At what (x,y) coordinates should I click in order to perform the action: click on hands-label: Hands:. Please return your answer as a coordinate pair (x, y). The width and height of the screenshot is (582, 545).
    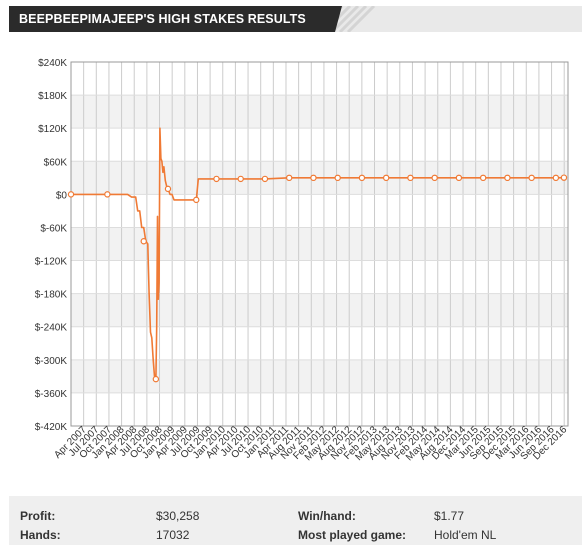
    Looking at the image, I should click on (40, 535).